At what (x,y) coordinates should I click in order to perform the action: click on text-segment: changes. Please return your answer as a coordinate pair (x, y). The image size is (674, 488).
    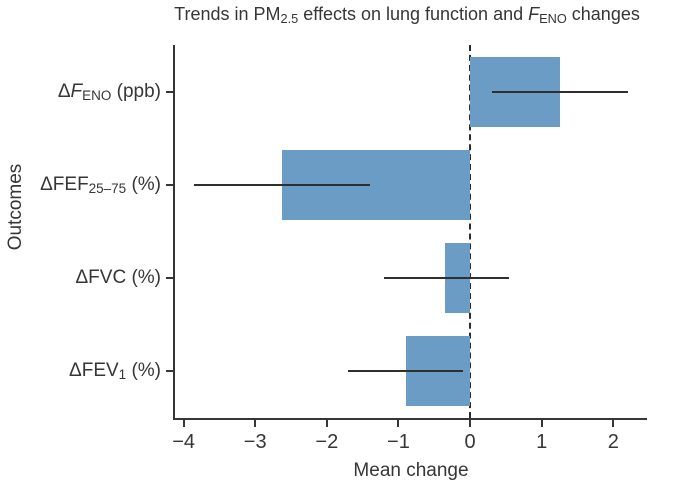
    Looking at the image, I should click on (603, 14).